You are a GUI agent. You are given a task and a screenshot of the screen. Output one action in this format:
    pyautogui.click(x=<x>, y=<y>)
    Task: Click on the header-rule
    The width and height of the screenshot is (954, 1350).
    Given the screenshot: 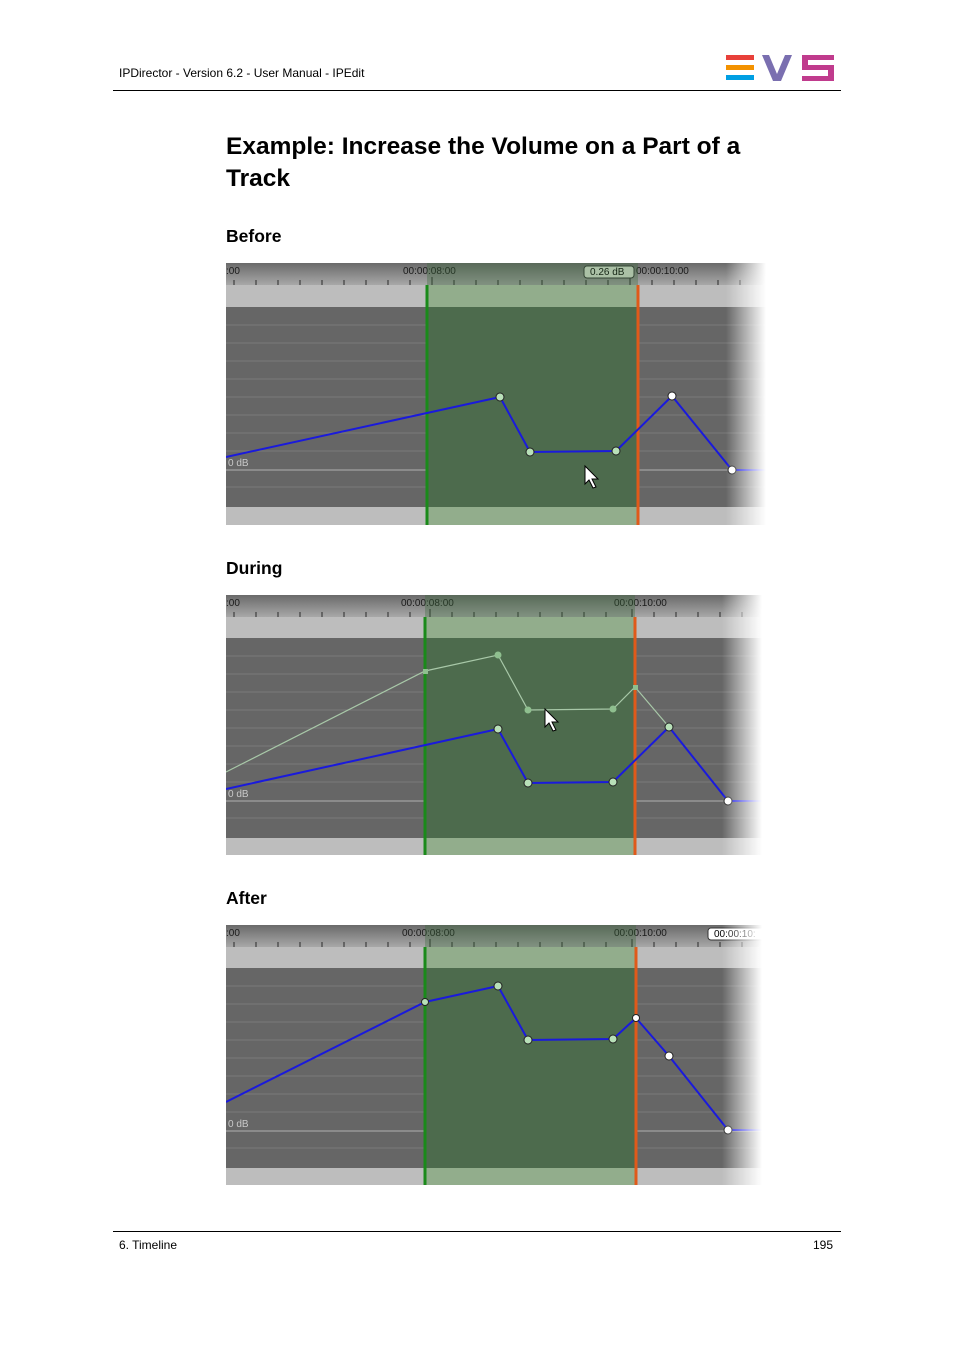 What is the action you would take?
    pyautogui.click(x=477, y=90)
    